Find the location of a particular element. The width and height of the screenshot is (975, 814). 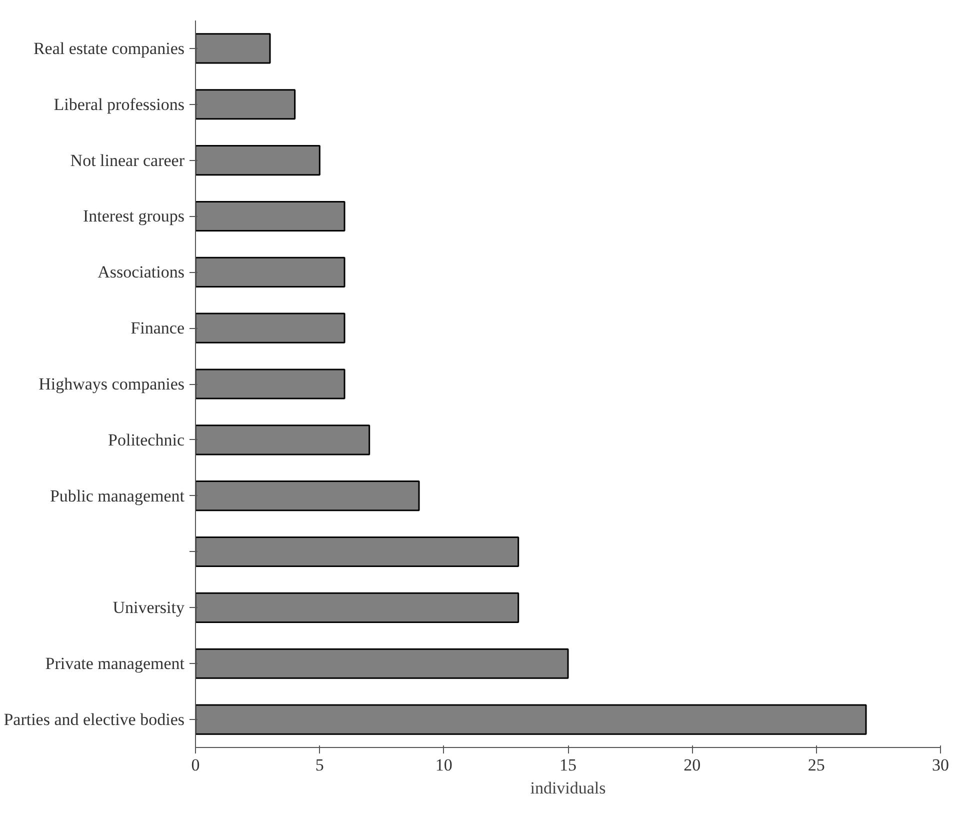

y-tick-label: University is located at coordinates (148, 608).